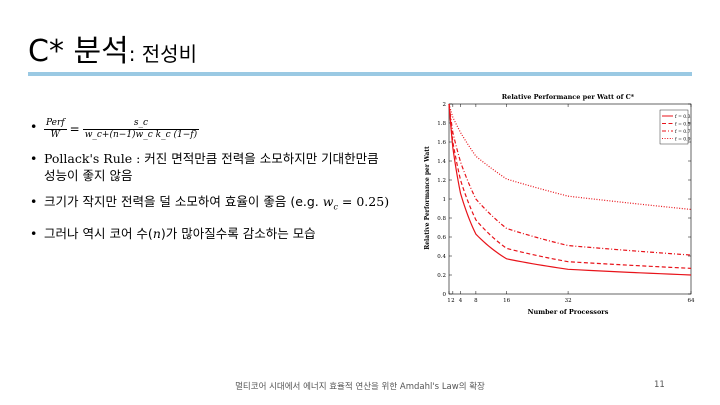 This screenshot has height=405, width=720. What do you see at coordinates (328, 201) in the screenshot?
I see `bullet-small-core-var: w` at bounding box center [328, 201].